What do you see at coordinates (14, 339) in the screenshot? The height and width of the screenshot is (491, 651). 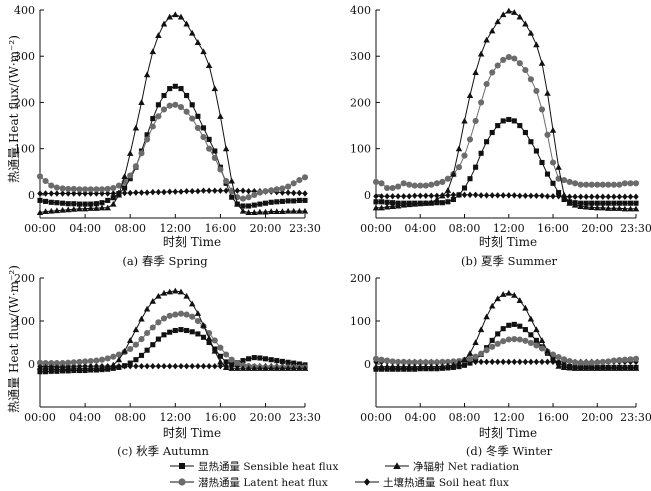 I see `y-axis-label: 热通量 Heat flux/(W·m⁻²)` at bounding box center [14, 339].